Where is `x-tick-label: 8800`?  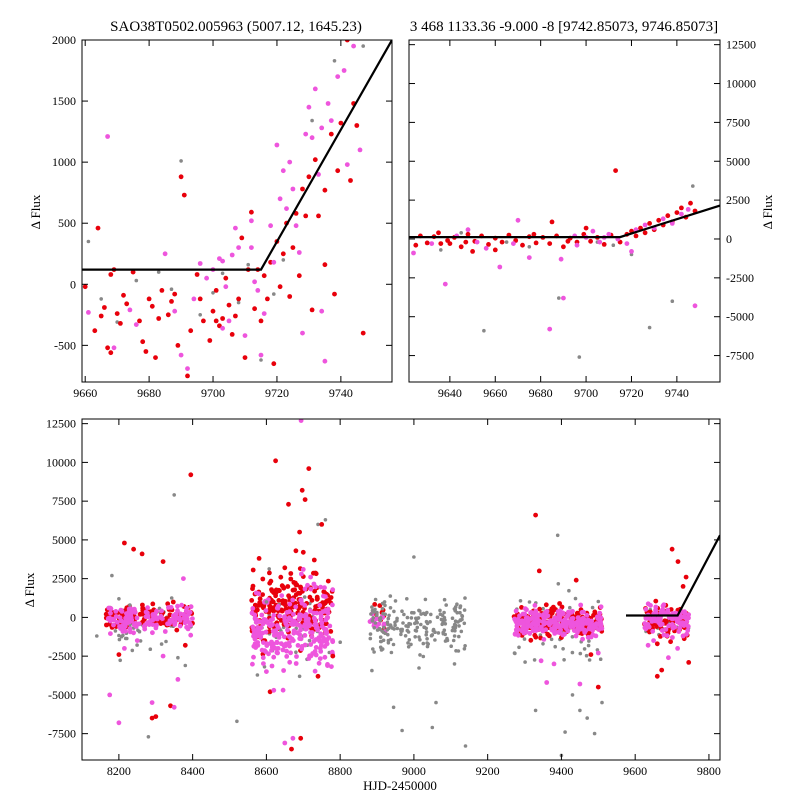
x-tick-label: 8800 is located at coordinates (340, 771).